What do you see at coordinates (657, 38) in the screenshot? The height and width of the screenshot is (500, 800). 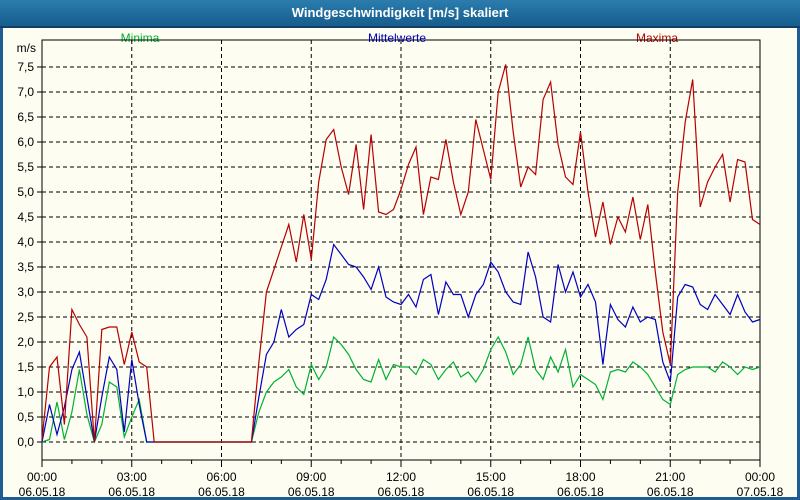 I see `legend-item-maxima: Maxima` at bounding box center [657, 38].